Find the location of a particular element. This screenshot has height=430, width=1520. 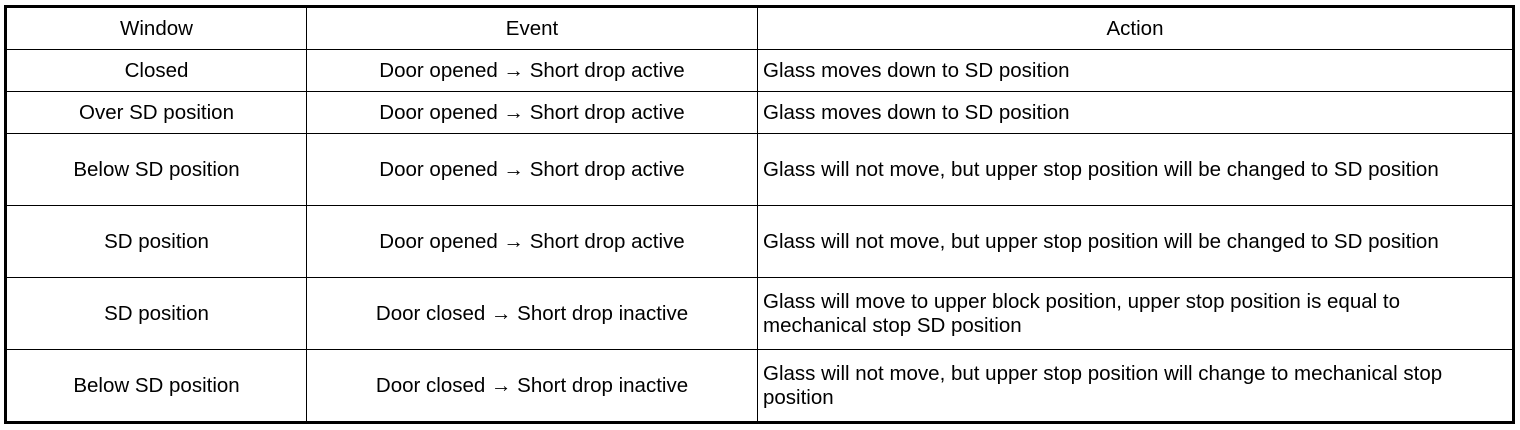

window-cell: Closed is located at coordinates (156, 70).